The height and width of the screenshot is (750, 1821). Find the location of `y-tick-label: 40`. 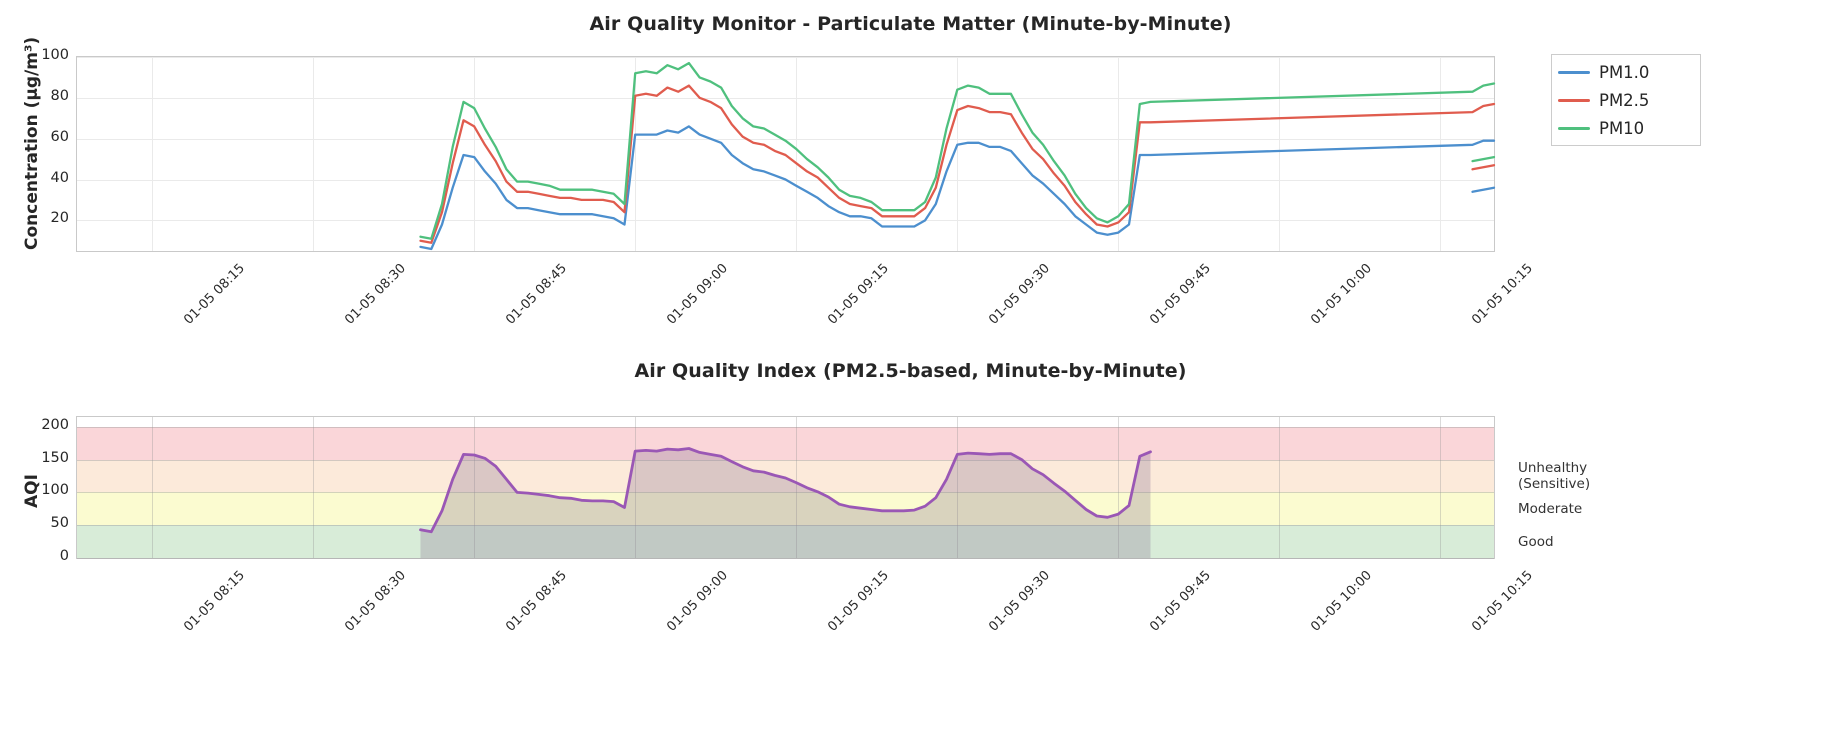

y-tick-label: 40 is located at coordinates (59, 177).